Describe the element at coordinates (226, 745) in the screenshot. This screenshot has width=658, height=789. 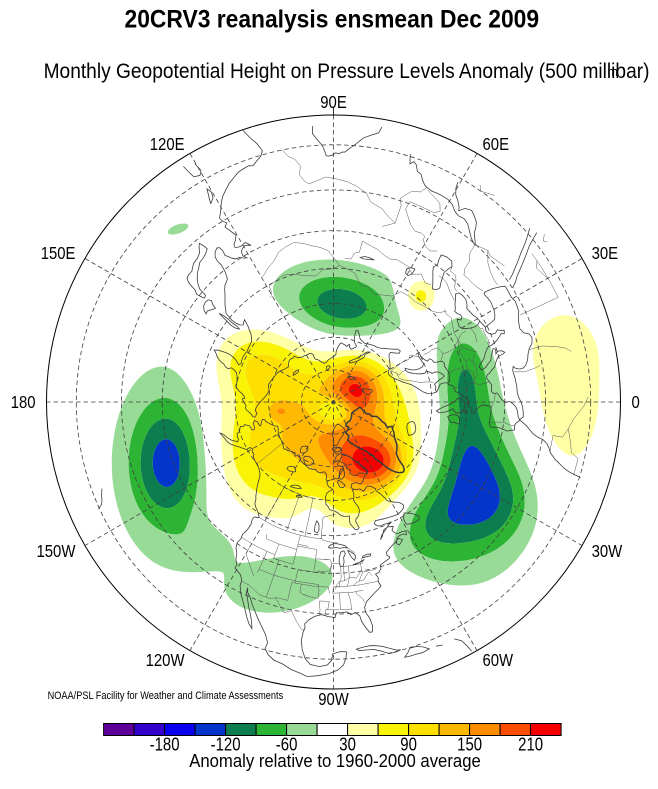
I see `svg-text: -120` at that location.